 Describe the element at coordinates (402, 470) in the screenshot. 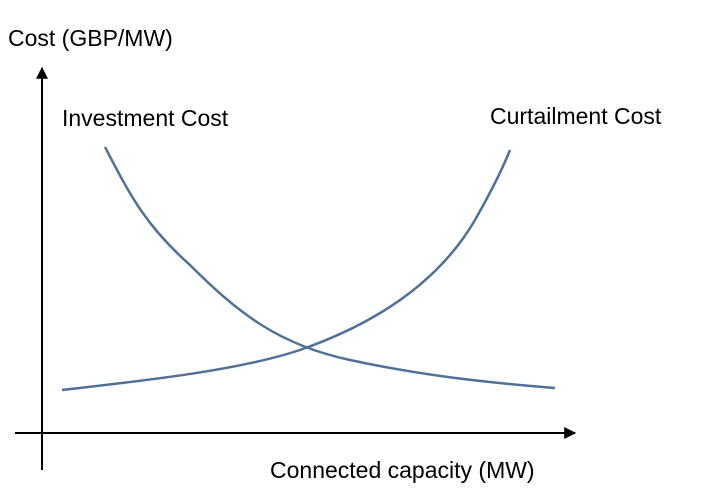

I see `x-axis-label: Connected capacity (MW)` at that location.